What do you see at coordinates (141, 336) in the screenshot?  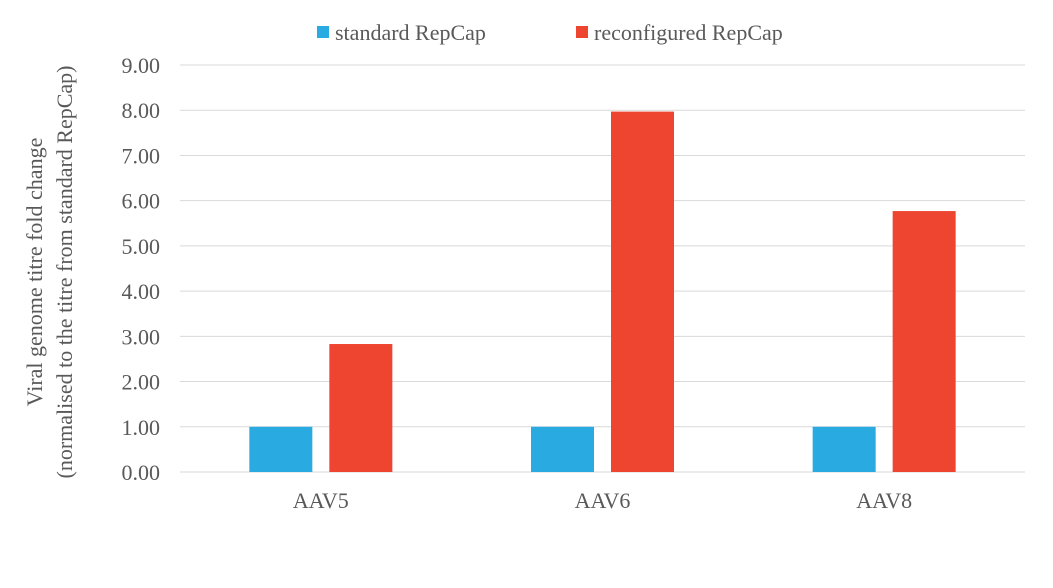 I see `y-tick-label: 3.00` at bounding box center [141, 336].